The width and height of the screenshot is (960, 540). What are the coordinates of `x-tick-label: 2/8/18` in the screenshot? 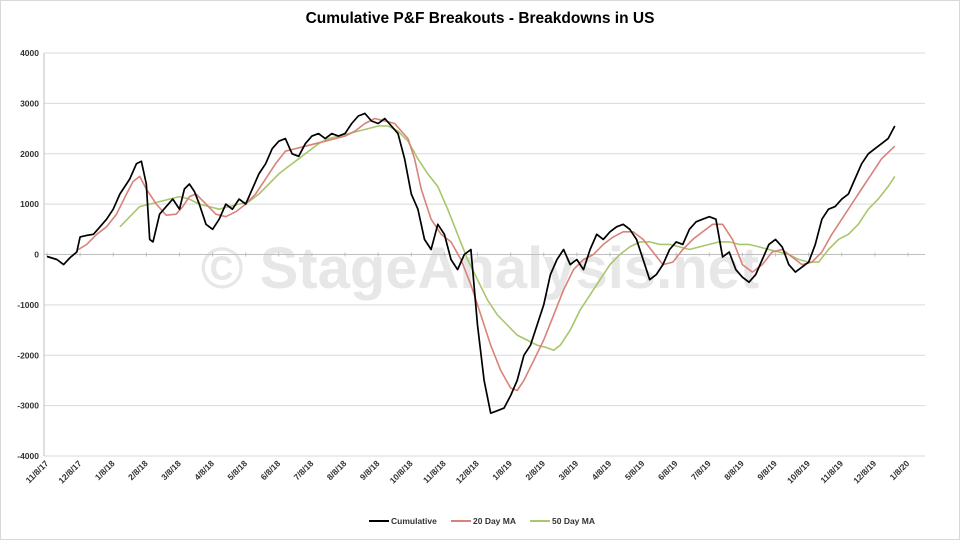 It's located at (138, 470).